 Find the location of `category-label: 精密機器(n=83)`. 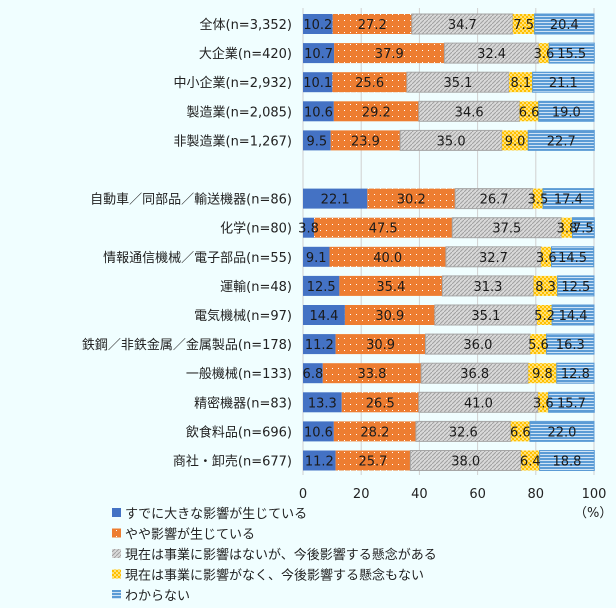

category-label: 精密機器(n=83) is located at coordinates (243, 403).